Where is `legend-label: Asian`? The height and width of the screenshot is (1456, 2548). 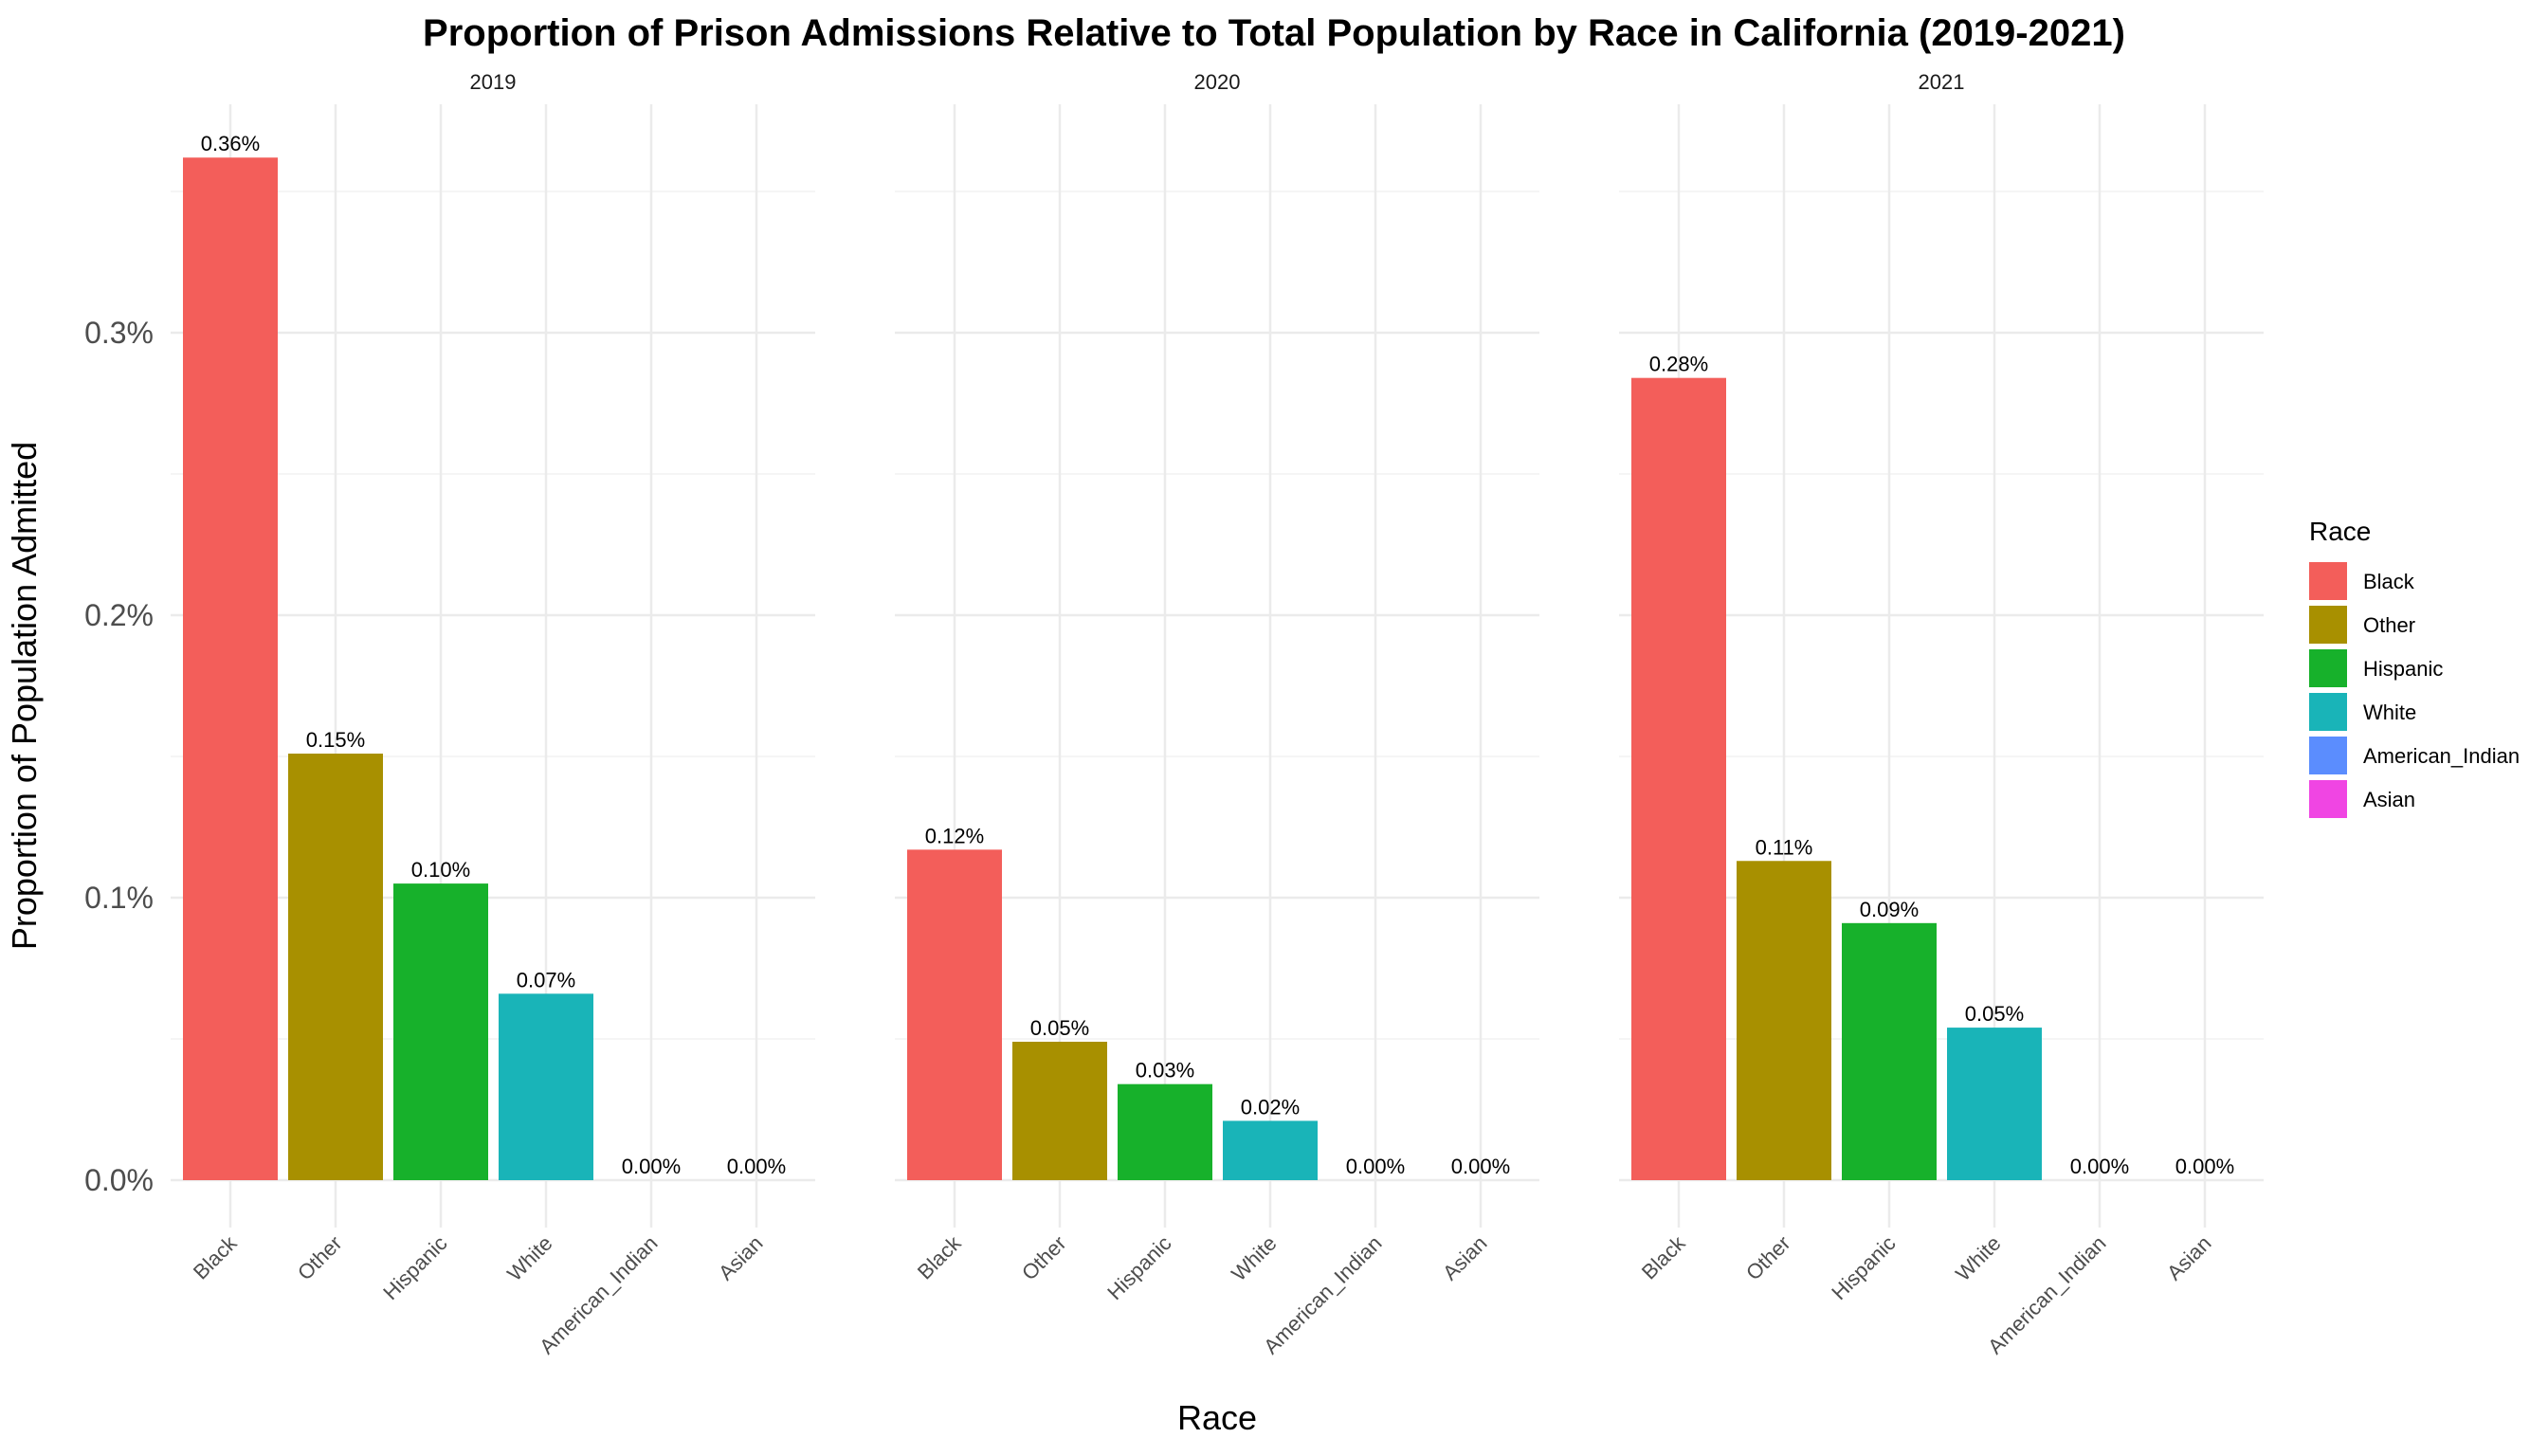
legend-label: Asian is located at coordinates (2389, 799).